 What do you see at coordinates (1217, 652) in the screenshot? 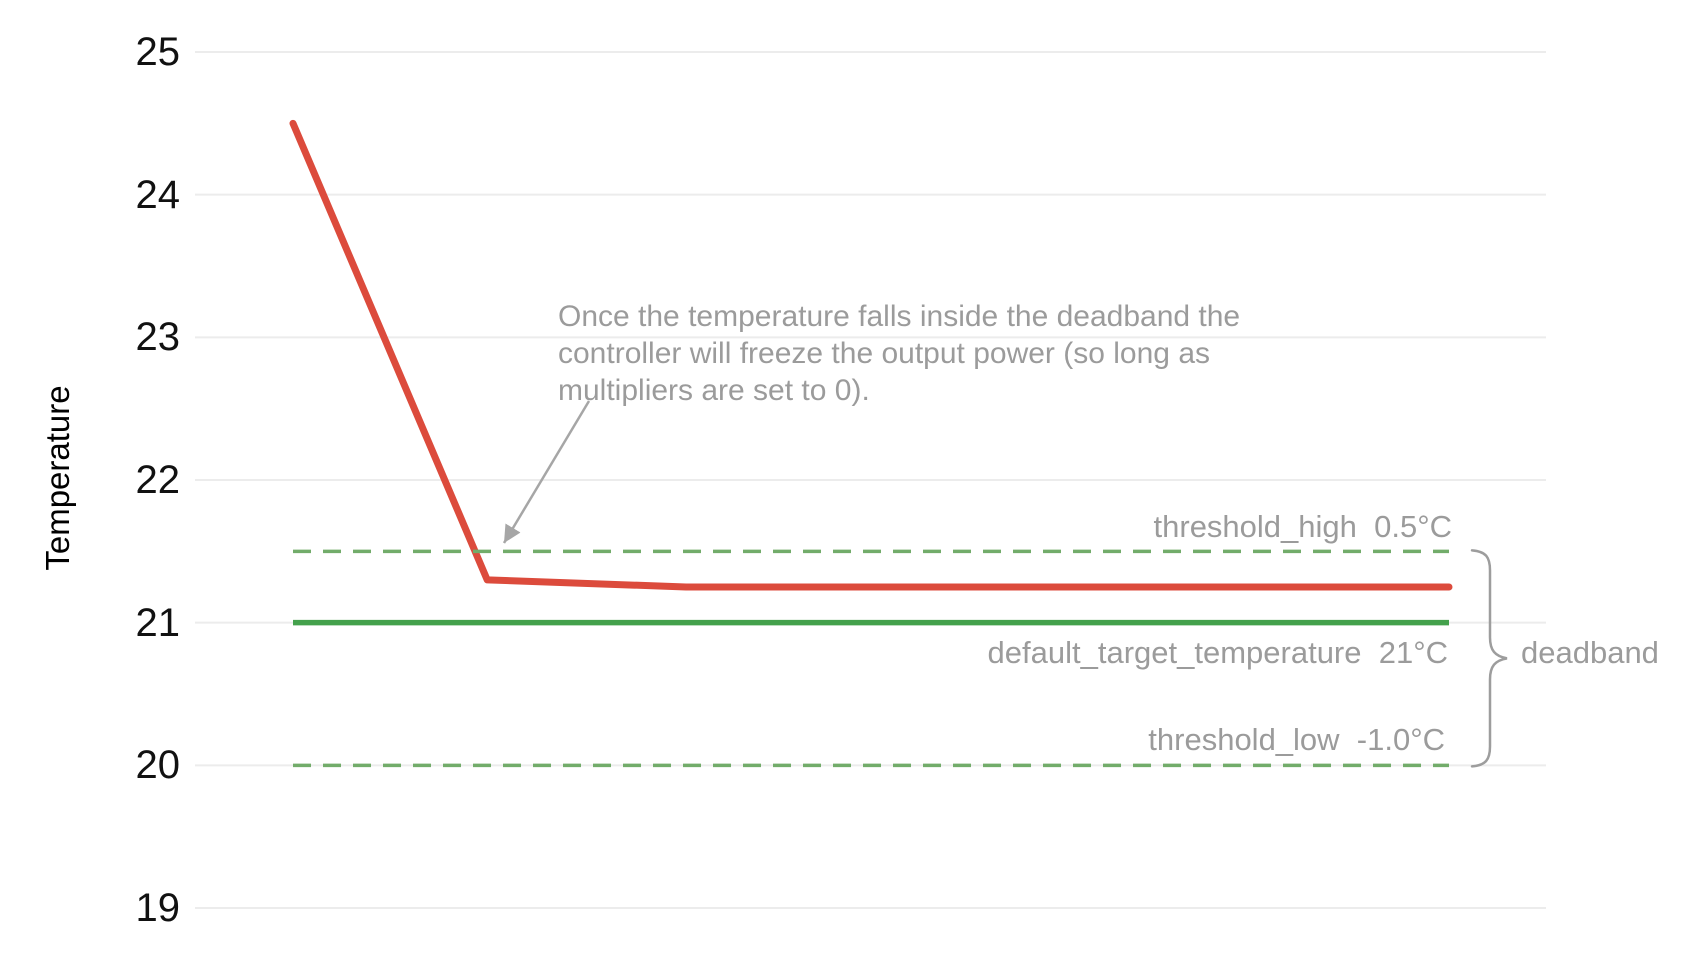
I see `default-target-temperature-label: default_target_temperature 21°C` at bounding box center [1217, 652].